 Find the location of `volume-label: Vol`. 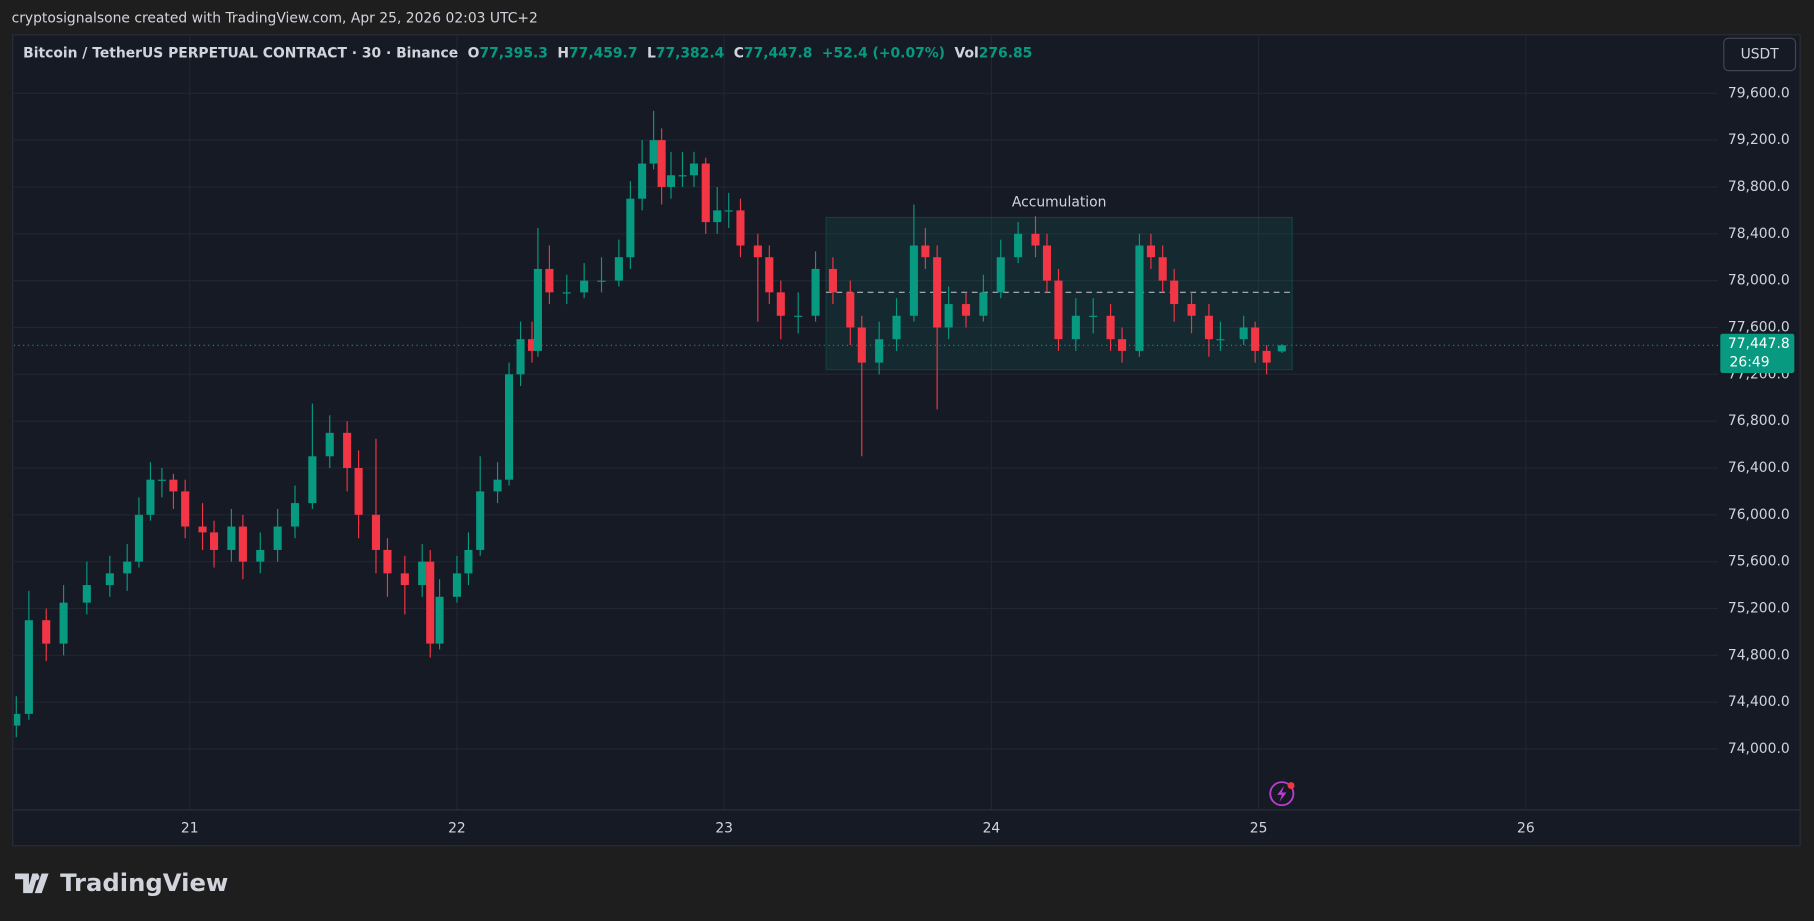

volume-label: Vol is located at coordinates (966, 53).